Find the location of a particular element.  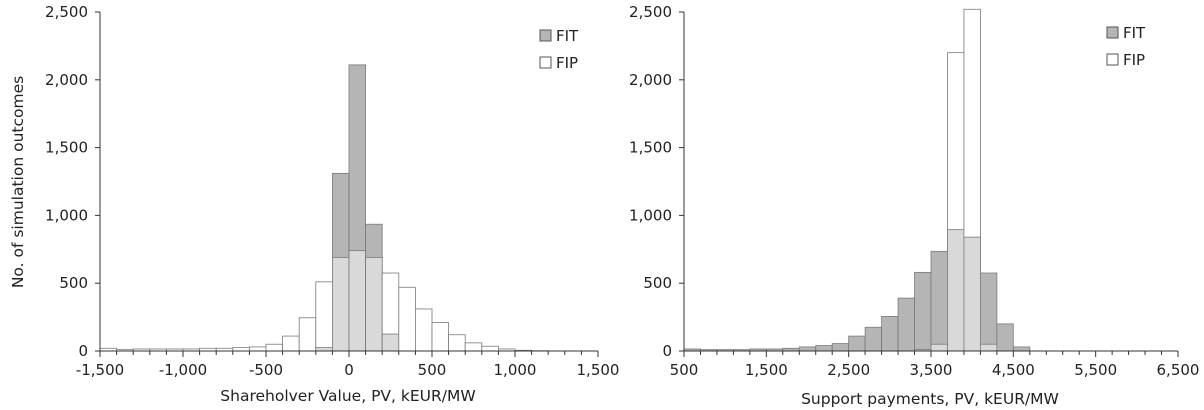

right-y-tick-label: 500 is located at coordinates (657, 283).